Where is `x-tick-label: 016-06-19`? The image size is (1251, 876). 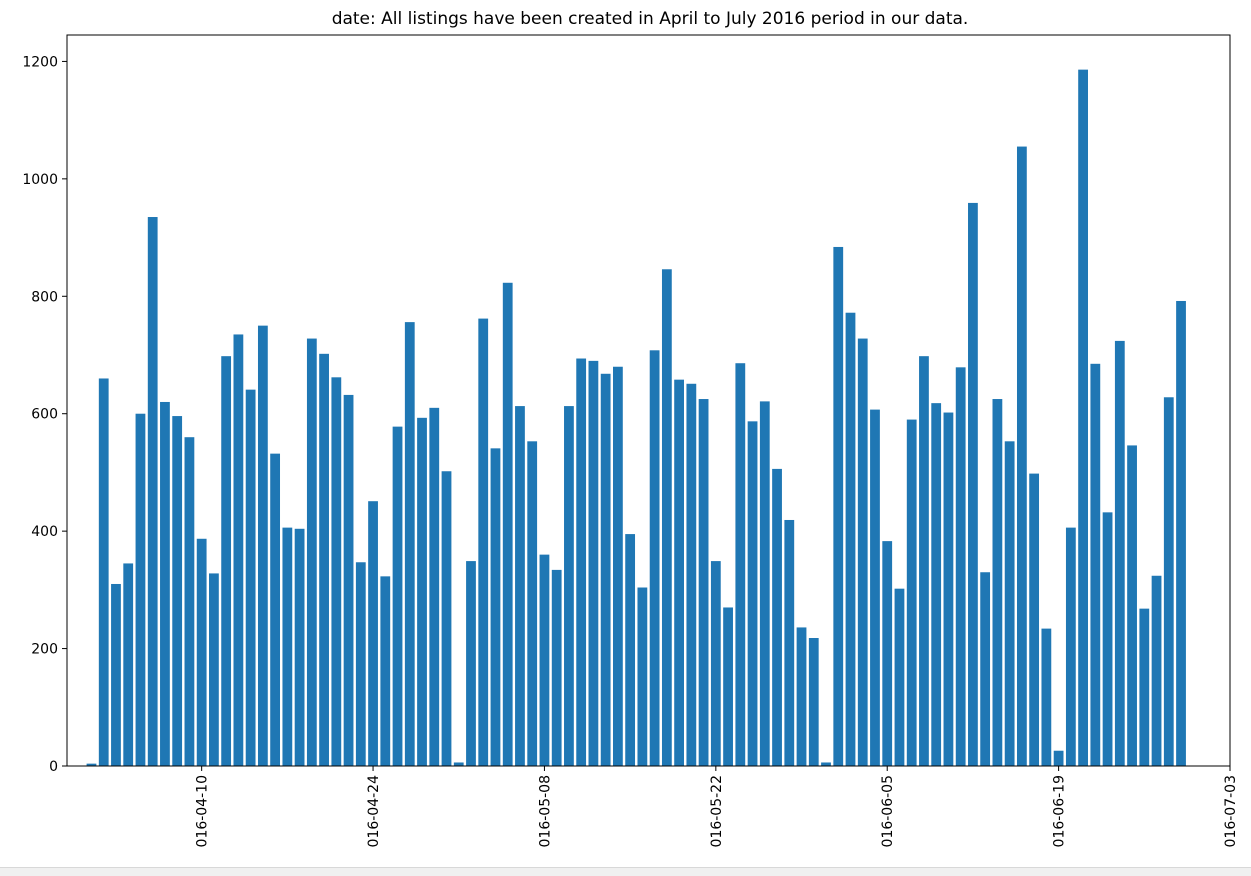
x-tick-label: 016-06-19 is located at coordinates (1060, 811).